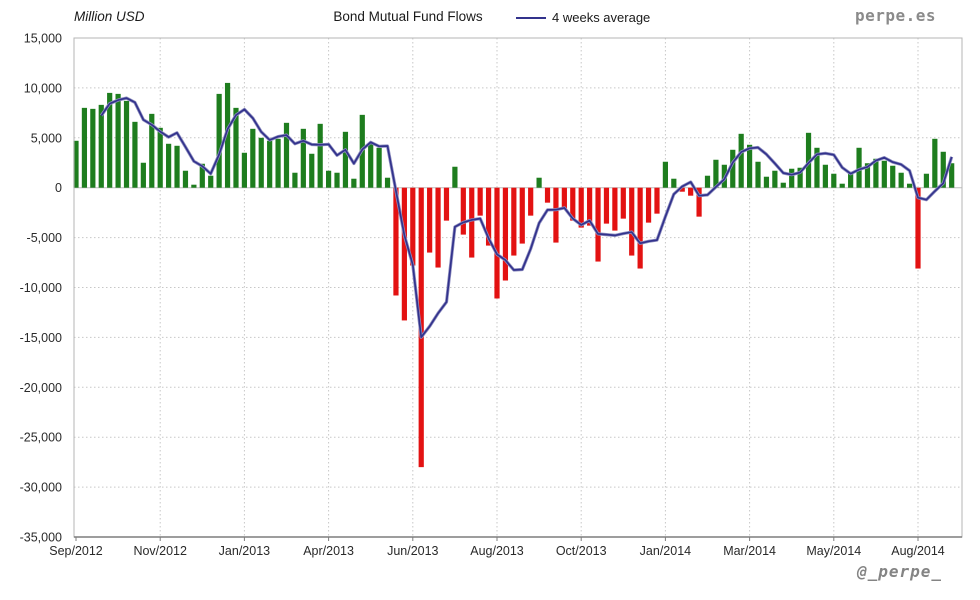  What do you see at coordinates (412, 551) in the screenshot?
I see `x-tick-label: Jun/2013` at bounding box center [412, 551].